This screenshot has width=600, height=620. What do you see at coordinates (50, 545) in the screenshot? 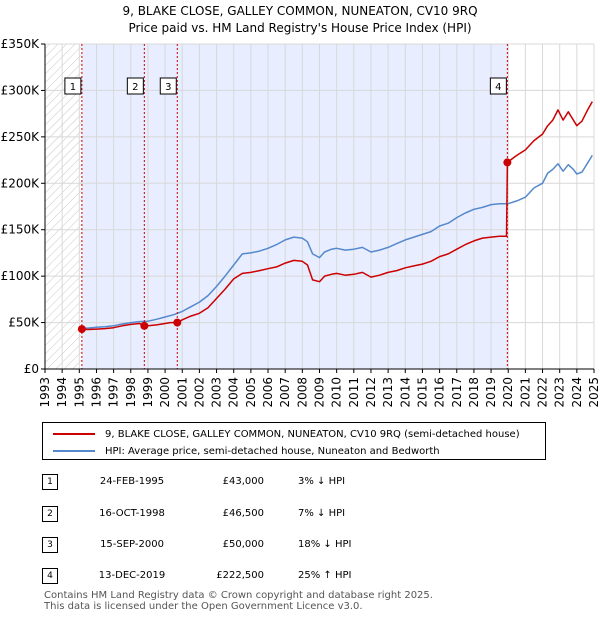
I see `sale-number-badge: 3` at bounding box center [50, 545].